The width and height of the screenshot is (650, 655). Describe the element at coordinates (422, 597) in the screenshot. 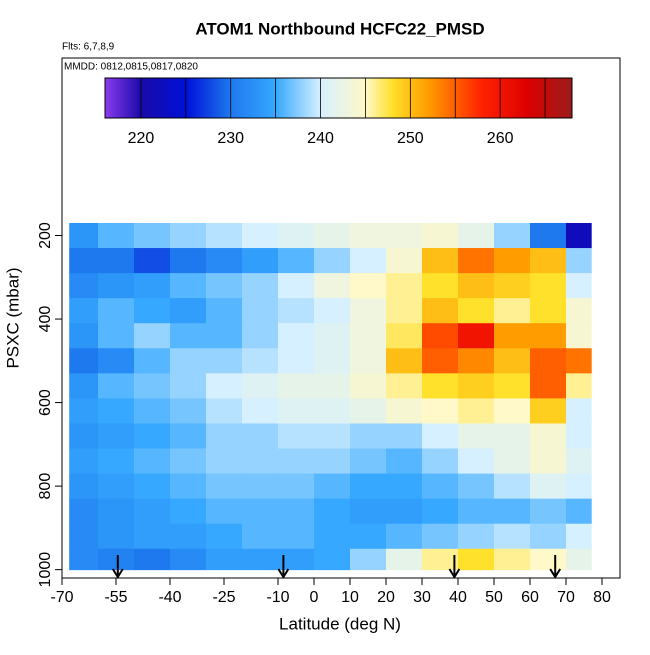

I see `x-tick-label: 30` at that location.